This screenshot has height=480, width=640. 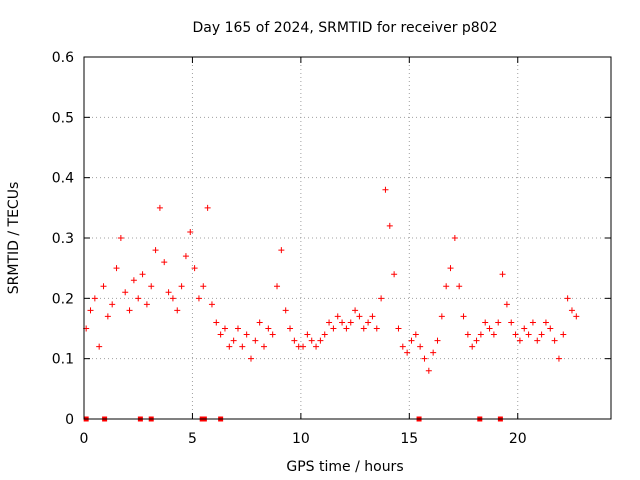 I want to click on x-tick-label: 15, so click(x=409, y=439).